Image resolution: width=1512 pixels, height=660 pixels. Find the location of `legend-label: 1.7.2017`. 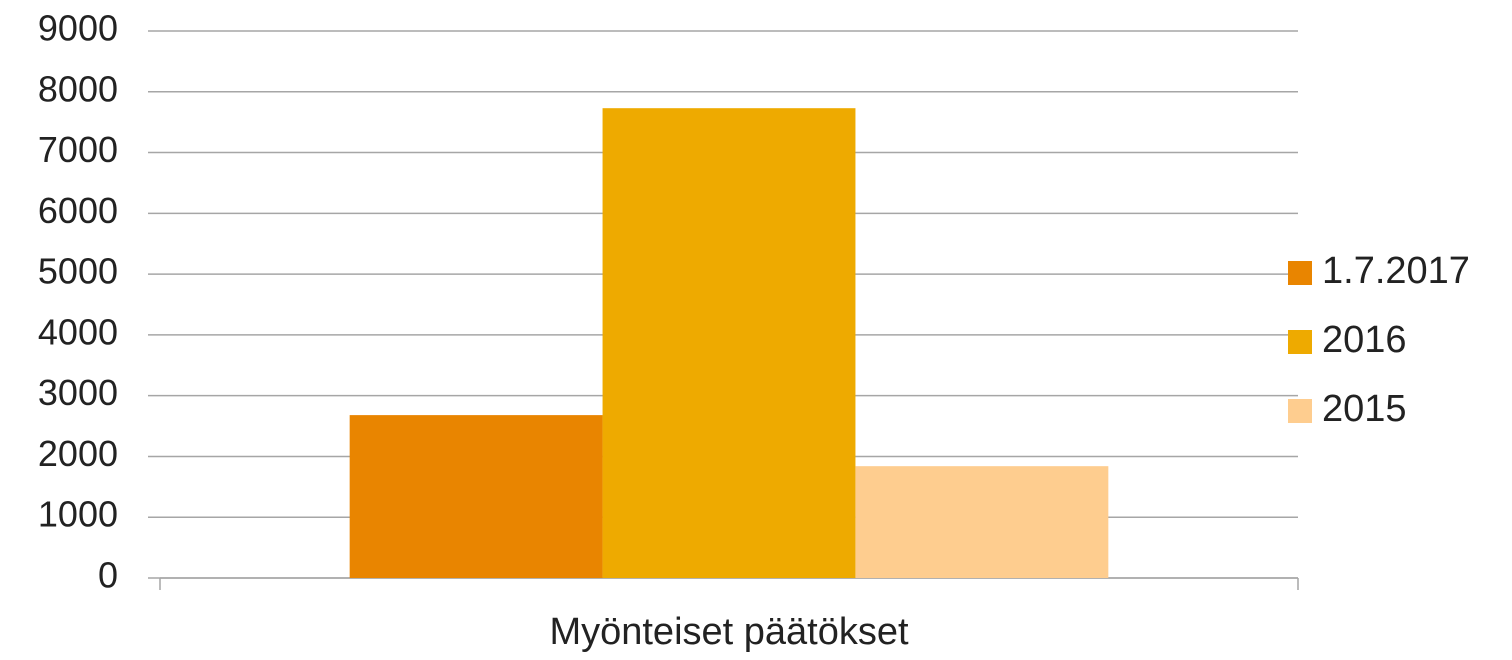

legend-label: 1.7.2017 is located at coordinates (1396, 271).